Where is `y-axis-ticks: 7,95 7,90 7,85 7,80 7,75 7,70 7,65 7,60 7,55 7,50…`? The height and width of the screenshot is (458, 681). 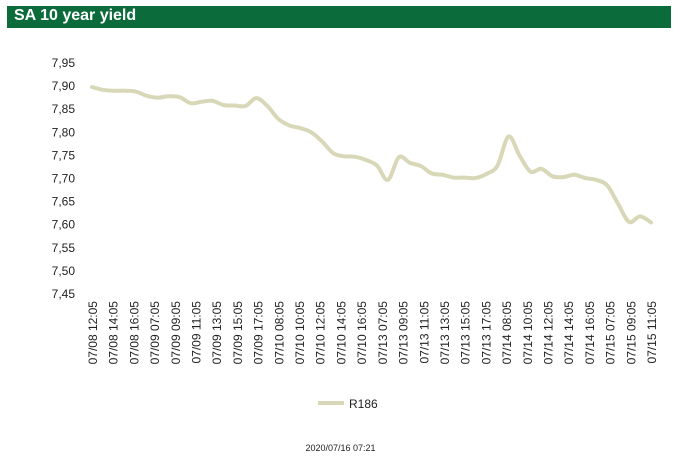 y-axis-ticks: 7,95 7,90 7,85 7,80 7,75 7,70 7,65 7,60 7,55 7,50… is located at coordinates (64, 178).